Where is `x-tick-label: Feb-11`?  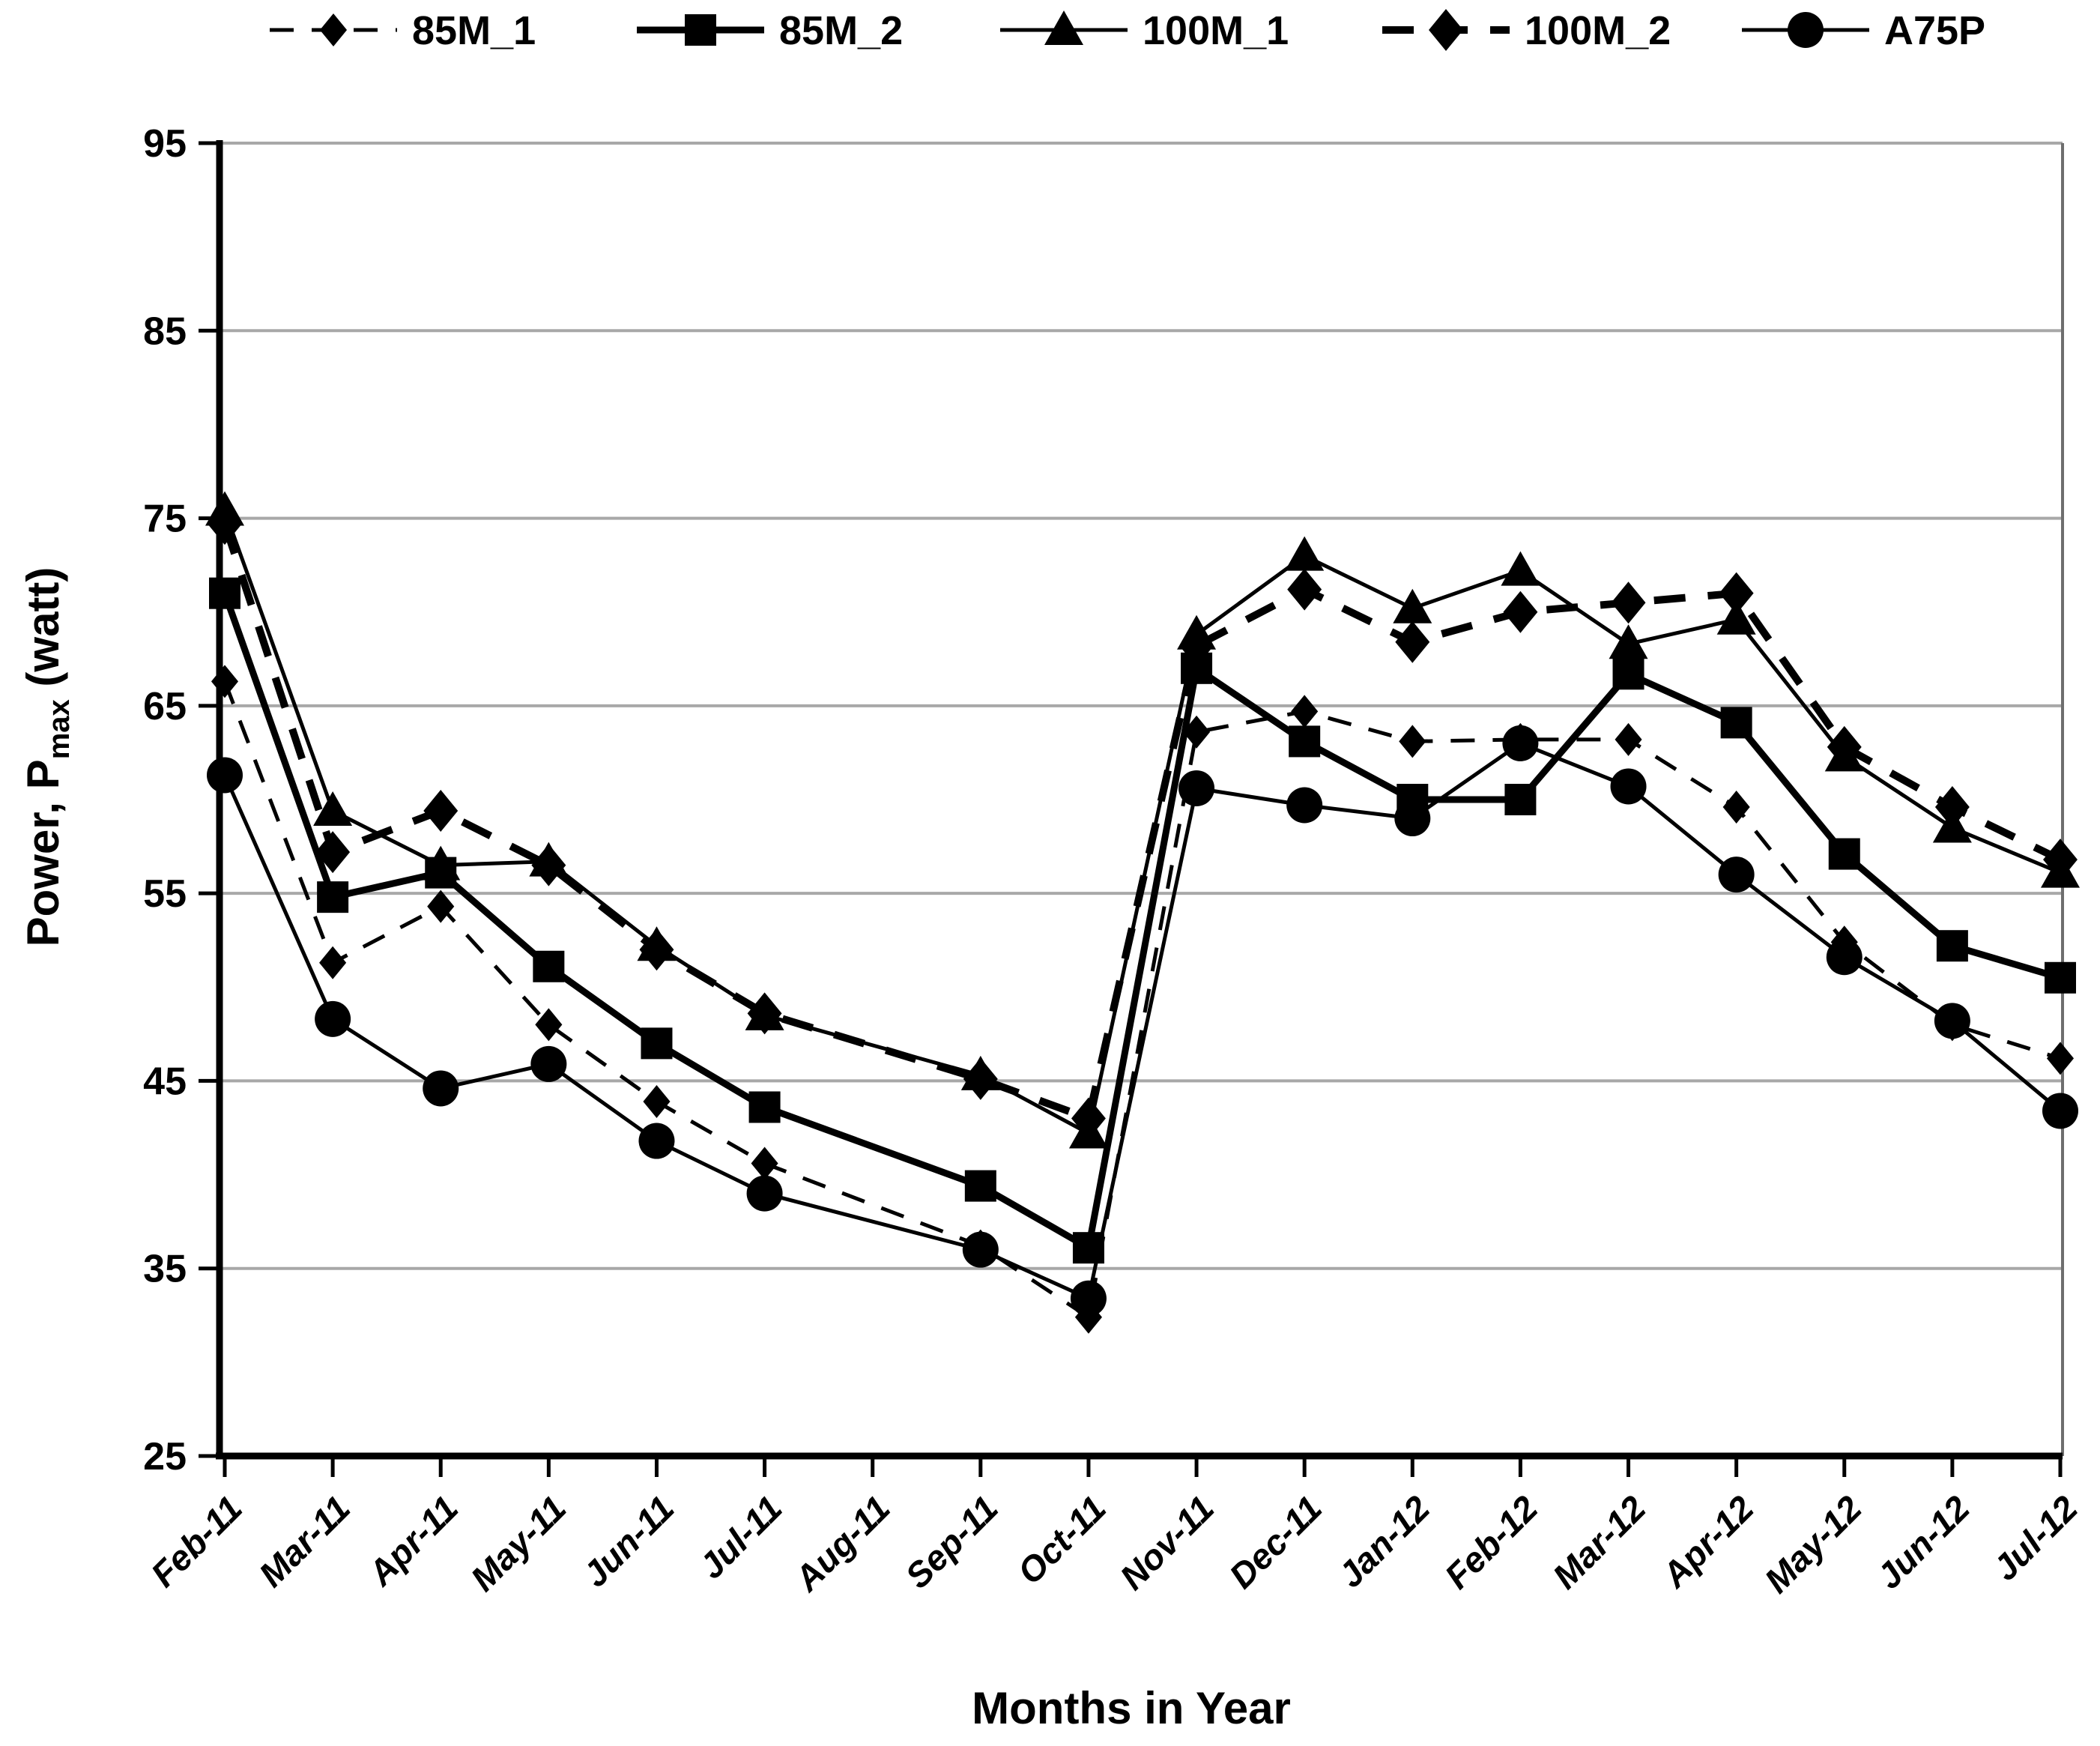
x-tick-label: Feb-11 is located at coordinates (196, 1541).